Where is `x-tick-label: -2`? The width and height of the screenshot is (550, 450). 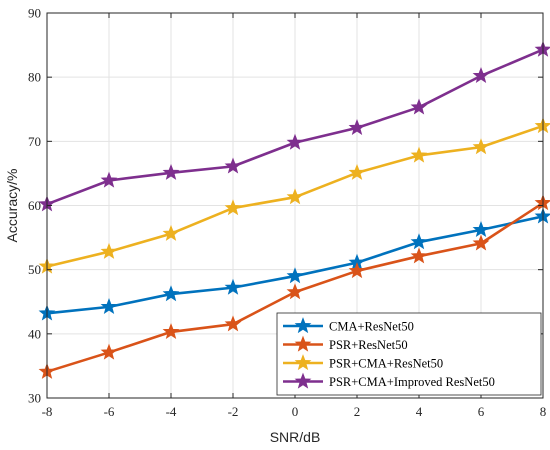 x-tick-label: -2 is located at coordinates (233, 411).